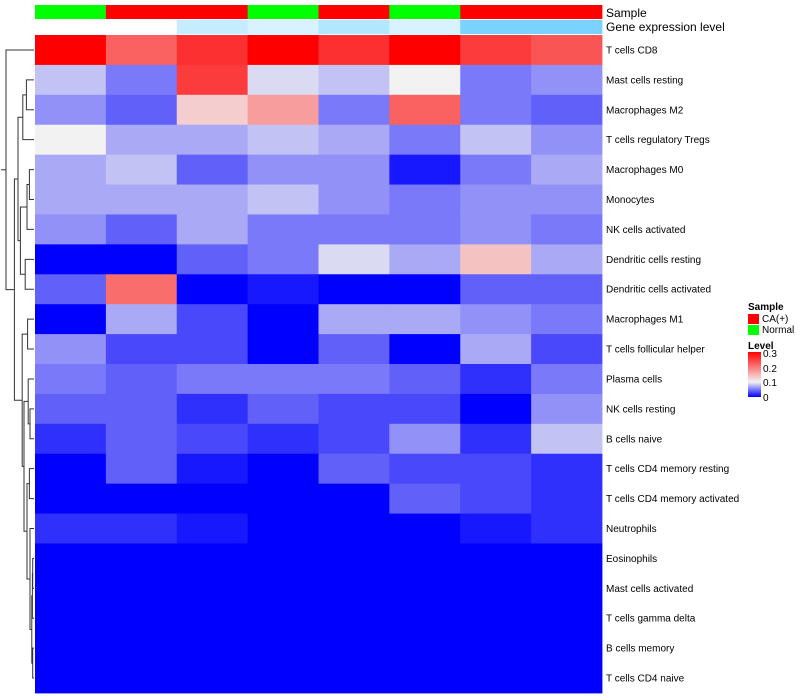 This screenshot has width=800, height=700. Describe the element at coordinates (653, 260) in the screenshot. I see `row-label: Dendritic cells resting` at that location.